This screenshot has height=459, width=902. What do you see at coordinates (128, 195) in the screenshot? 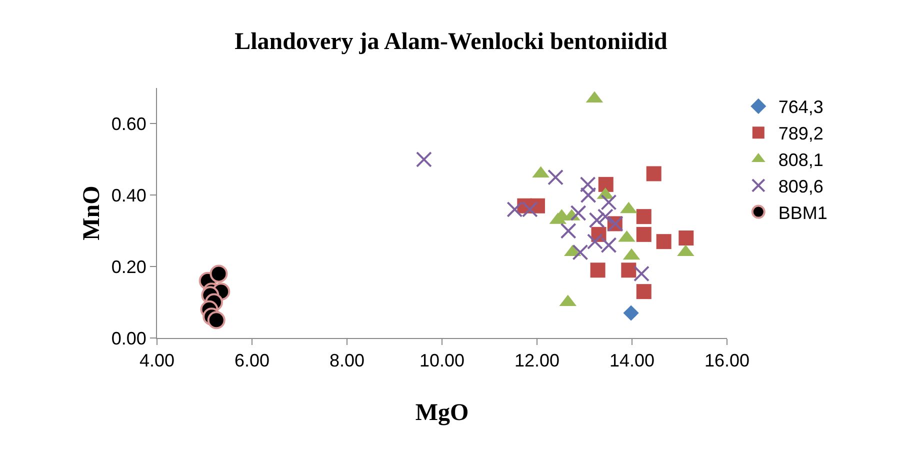
I see `y-tick-label: 0.40` at bounding box center [128, 195].